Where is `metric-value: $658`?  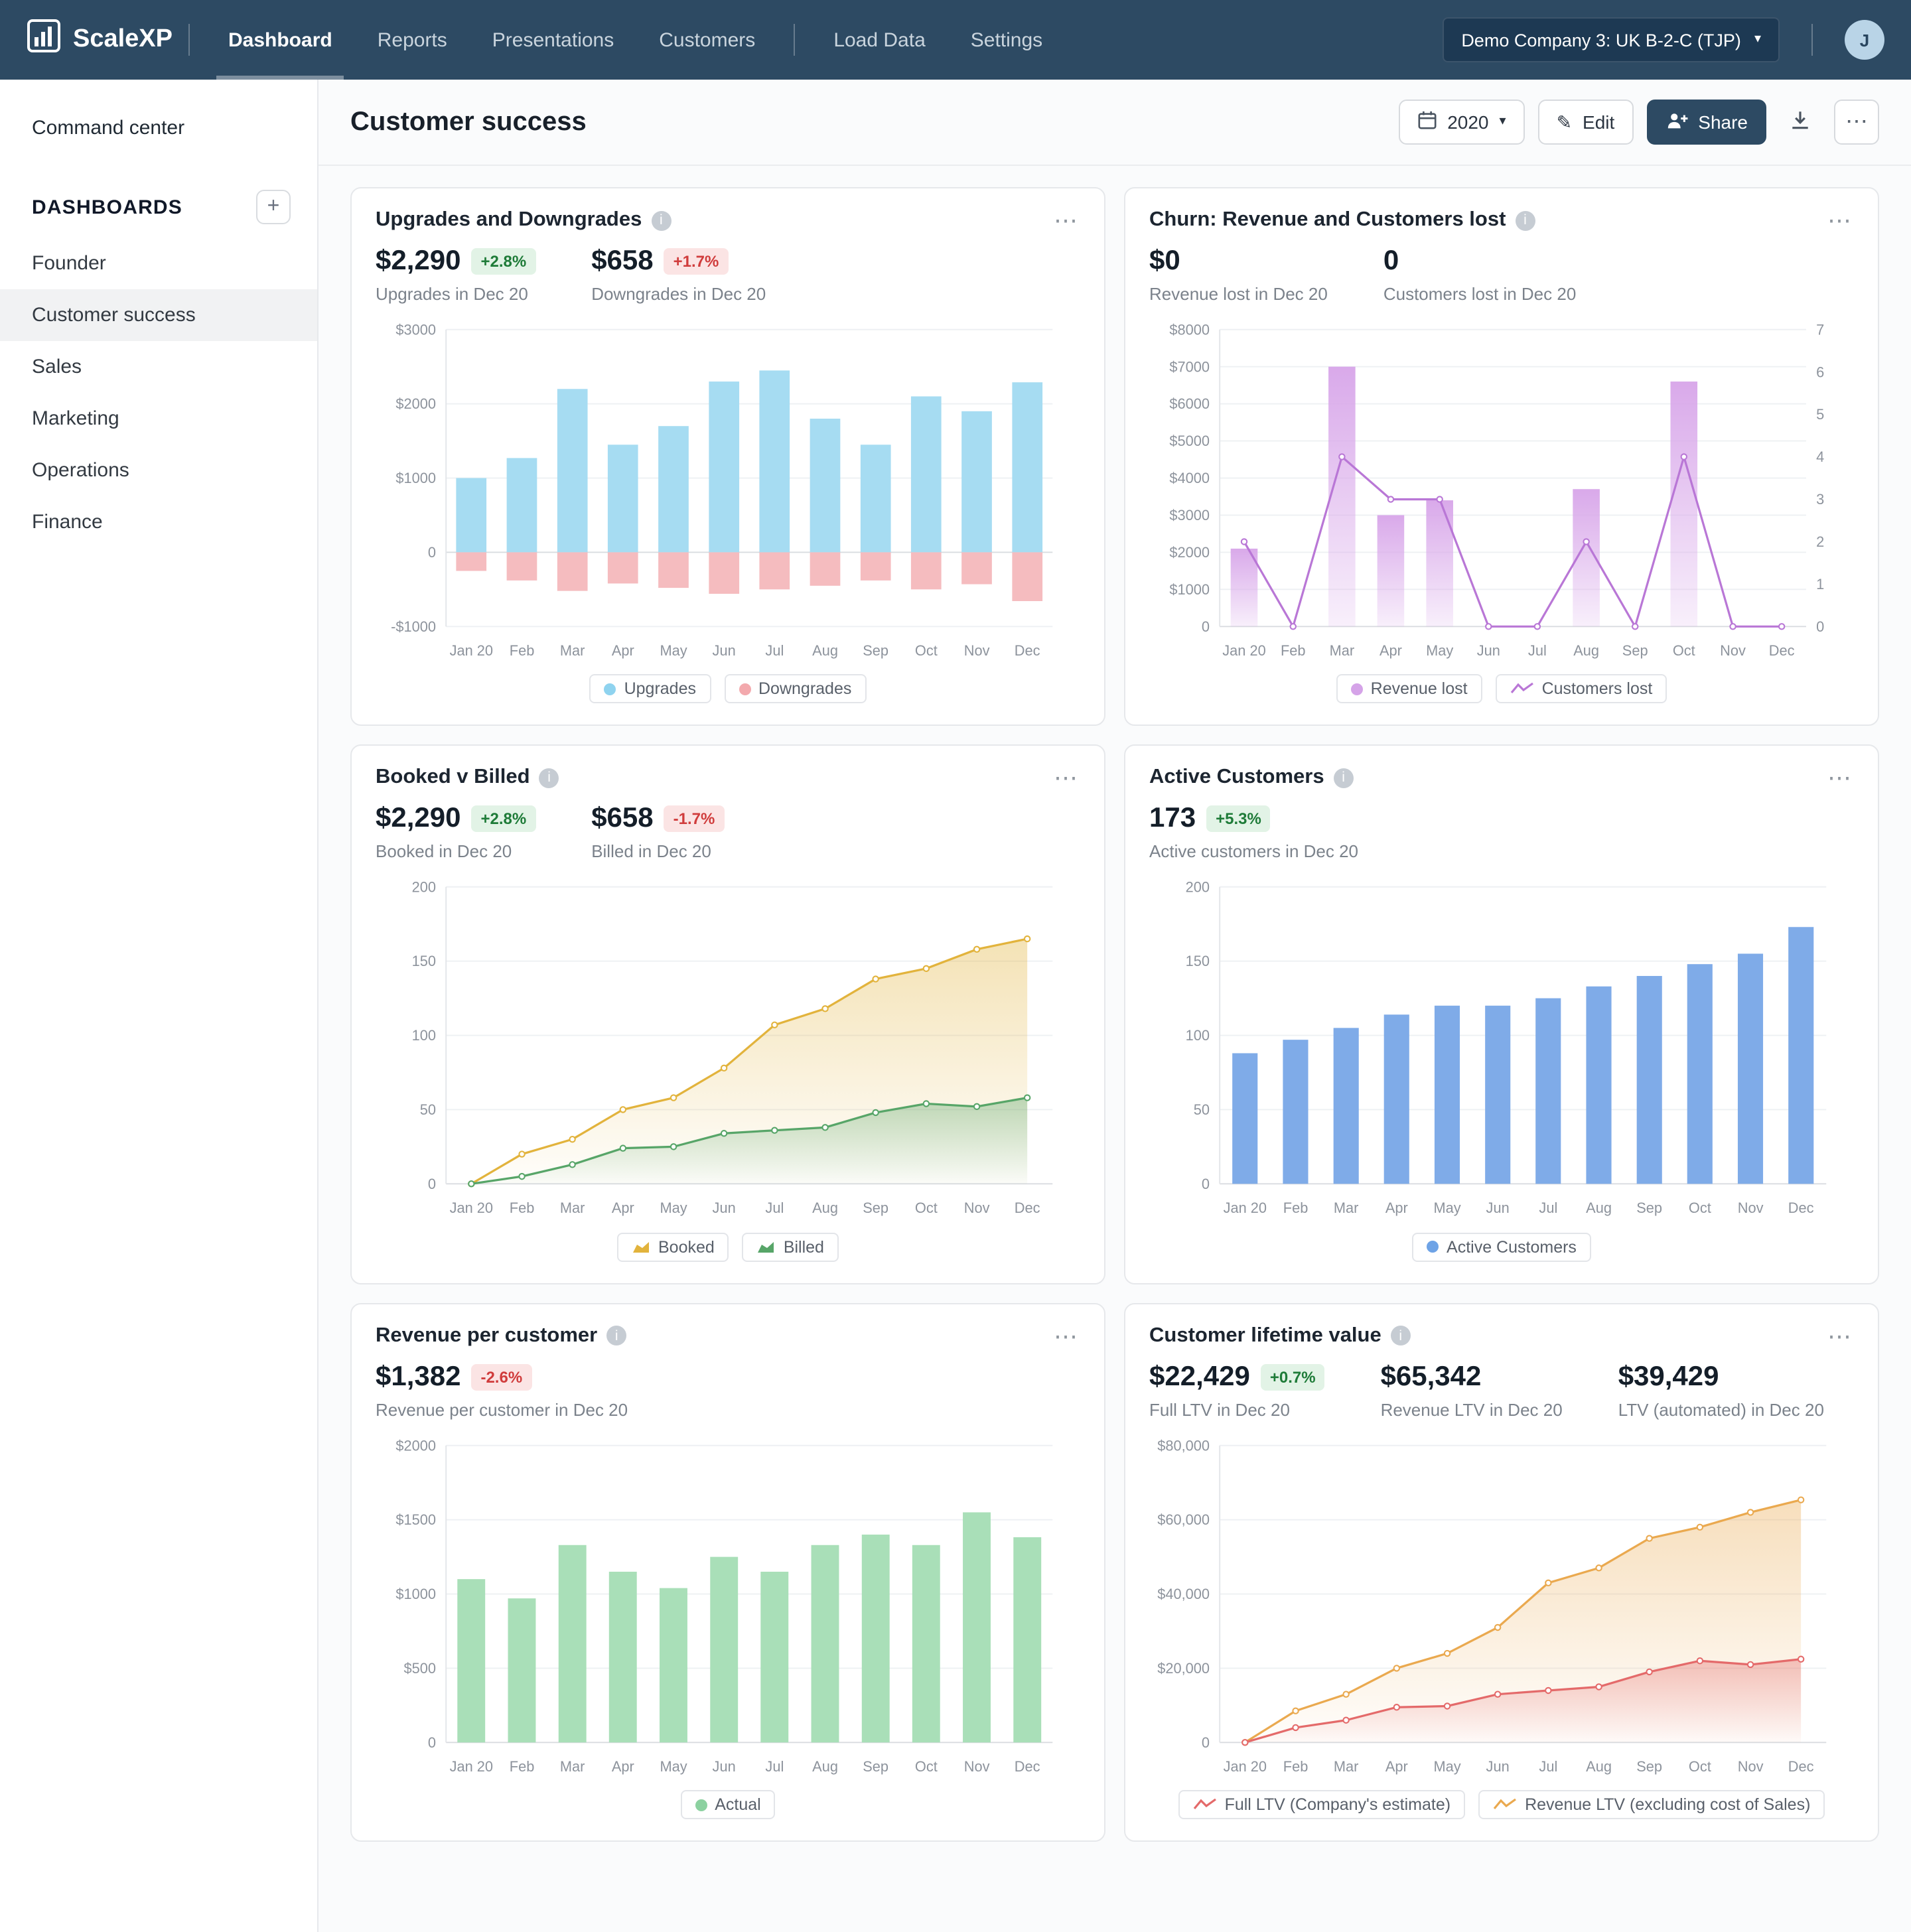
metric-value: $658 is located at coordinates (623, 260).